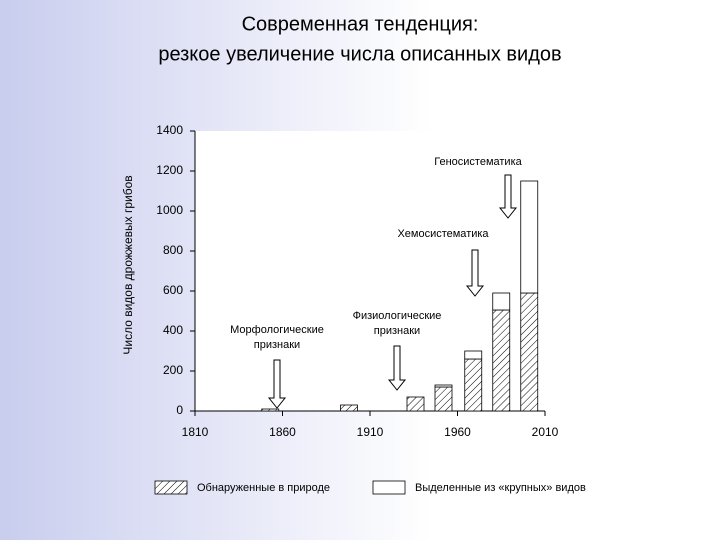 The height and width of the screenshot is (545, 720). What do you see at coordinates (173, 330) in the screenshot?
I see `y-tick-label: 400` at bounding box center [173, 330].